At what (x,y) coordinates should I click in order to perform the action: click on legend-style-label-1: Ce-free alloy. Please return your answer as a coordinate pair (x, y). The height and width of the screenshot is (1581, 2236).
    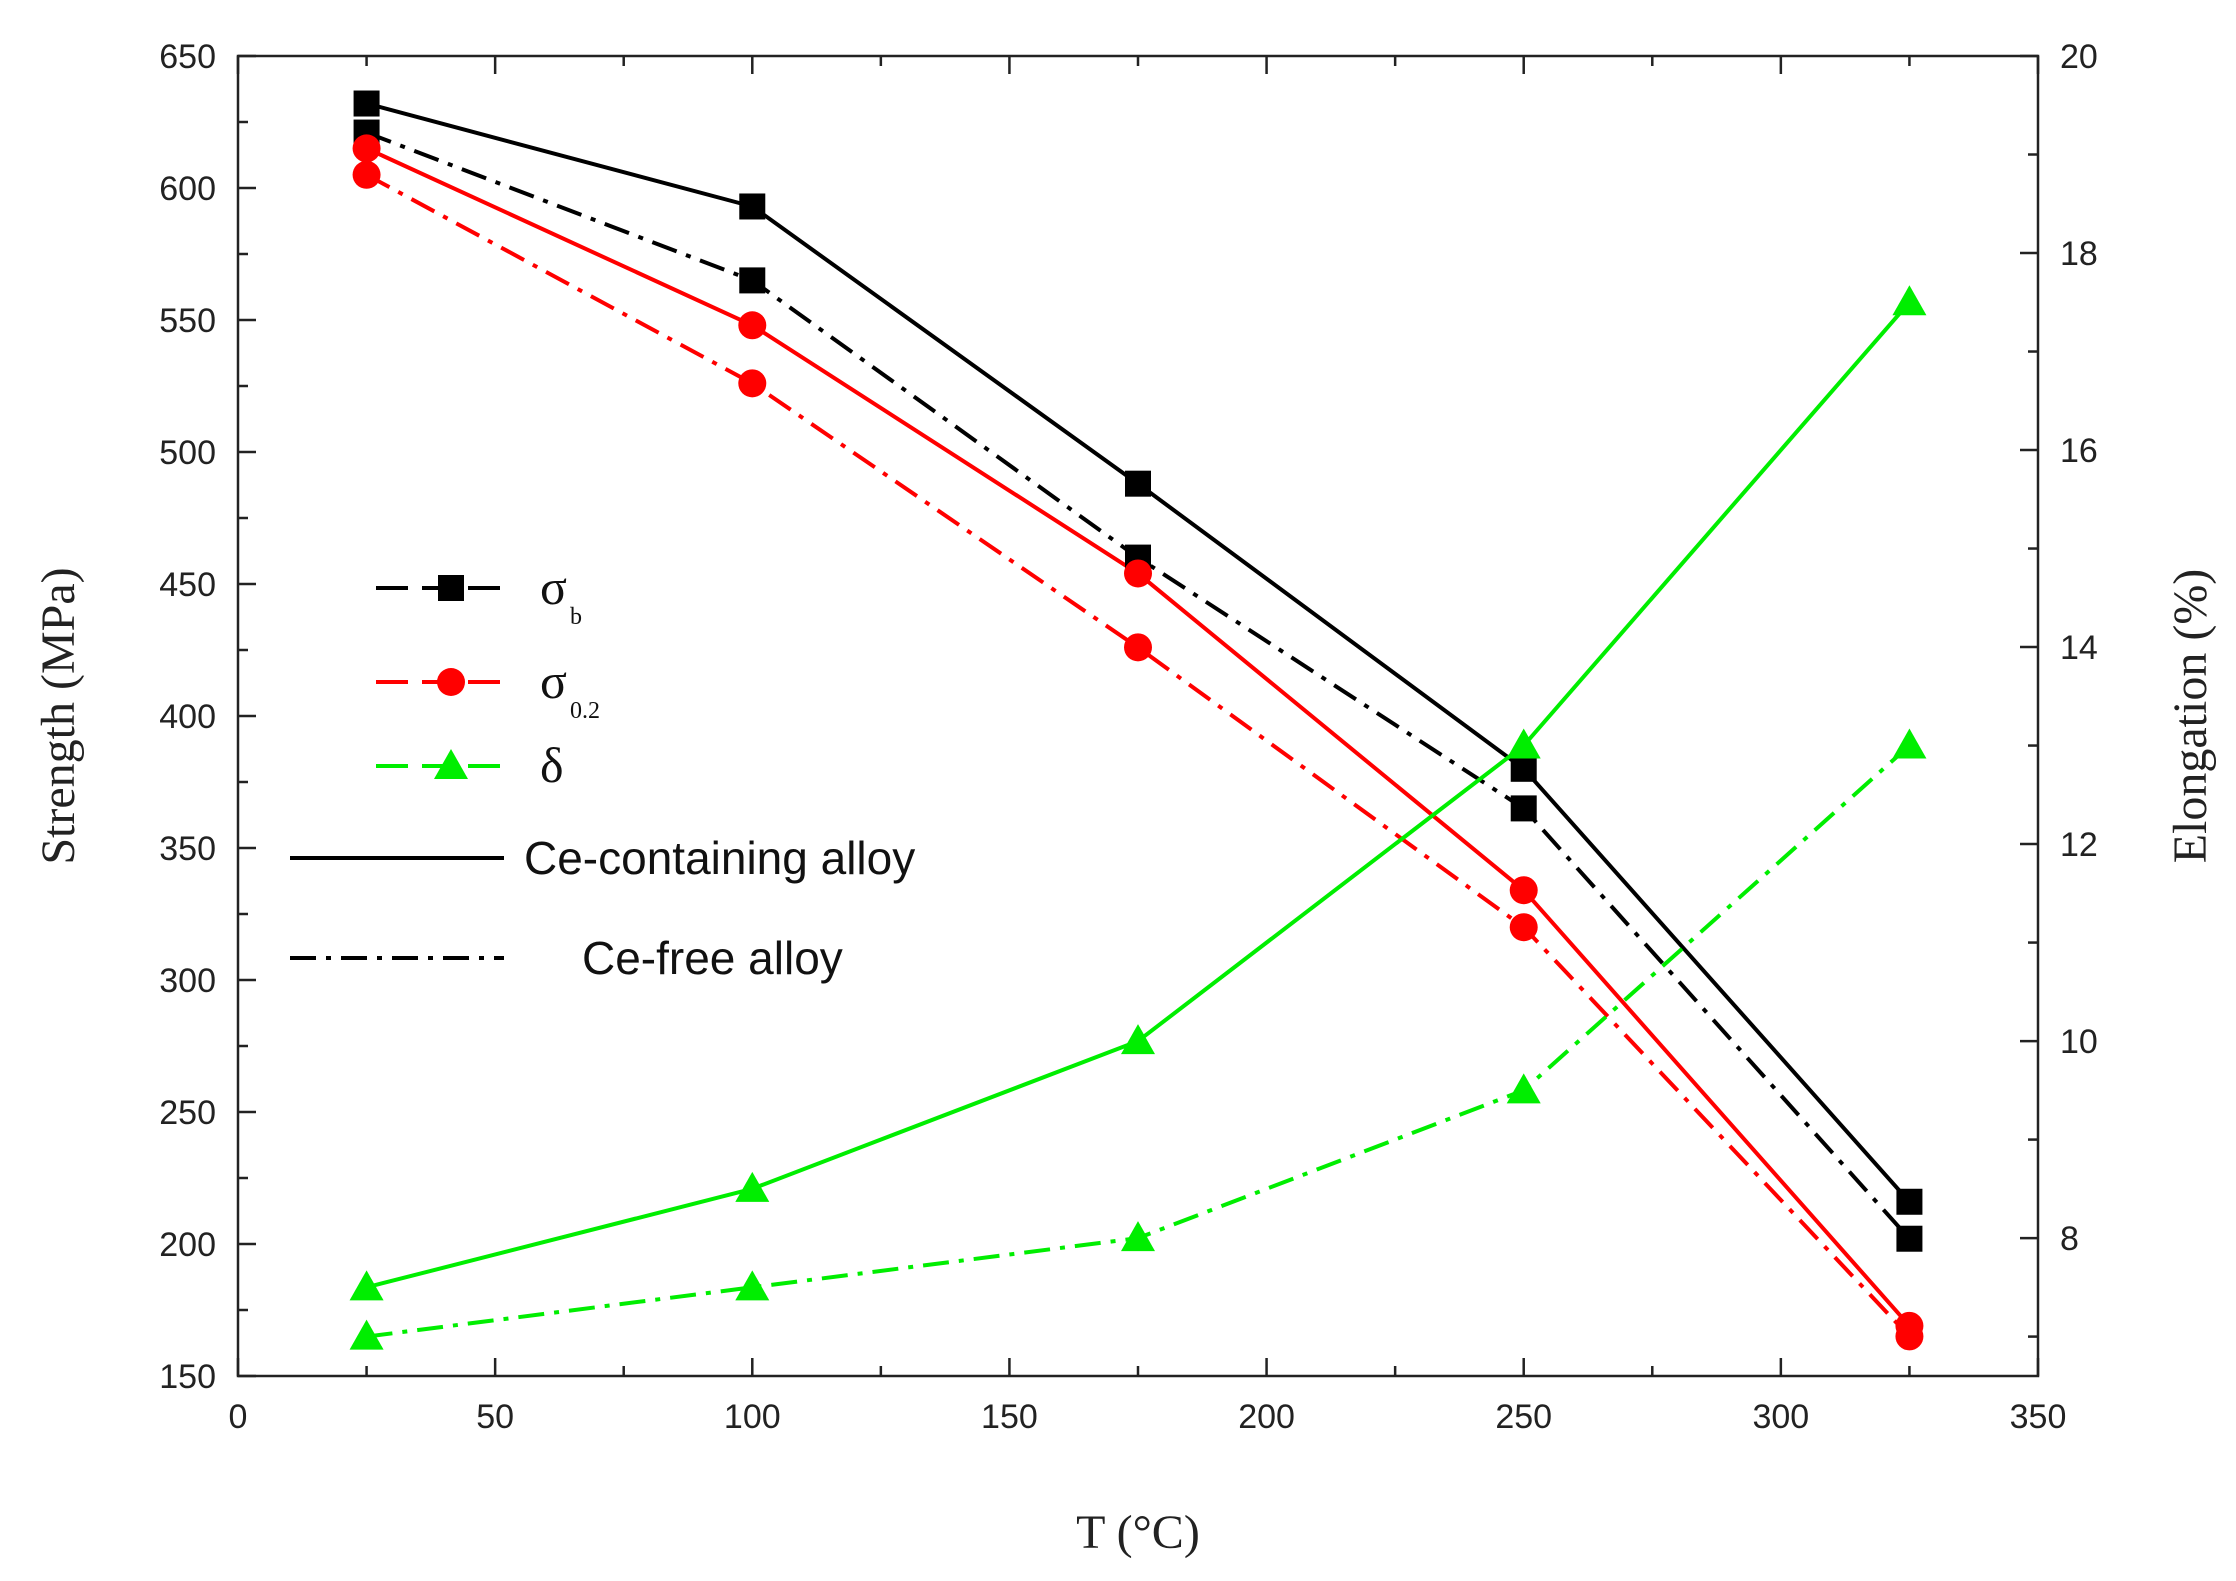
    Looking at the image, I should click on (712, 958).